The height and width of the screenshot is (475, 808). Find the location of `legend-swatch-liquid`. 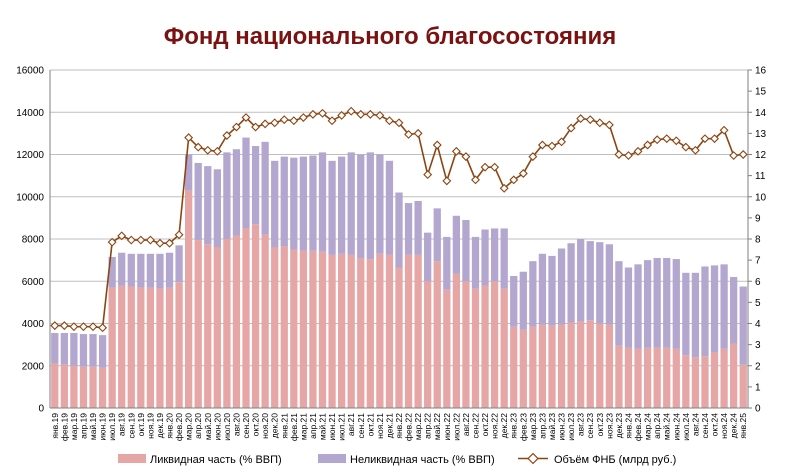

legend-swatch-liquid is located at coordinates (132, 458).